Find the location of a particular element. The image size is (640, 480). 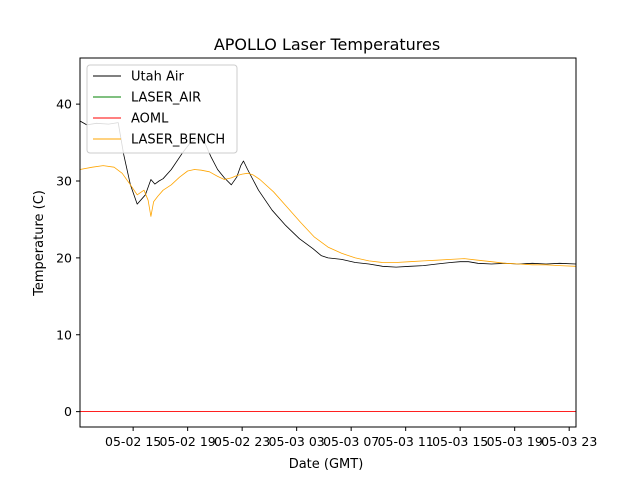

legend-entry-label: LASER_AIR is located at coordinates (166, 98).